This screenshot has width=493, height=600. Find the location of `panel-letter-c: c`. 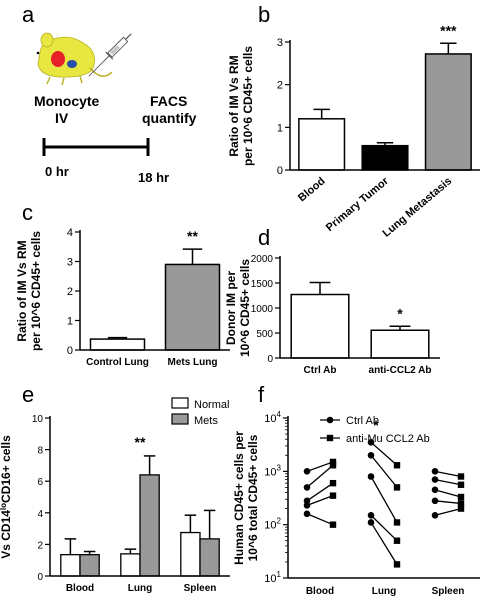

panel-letter-c: c is located at coordinates (27, 212).